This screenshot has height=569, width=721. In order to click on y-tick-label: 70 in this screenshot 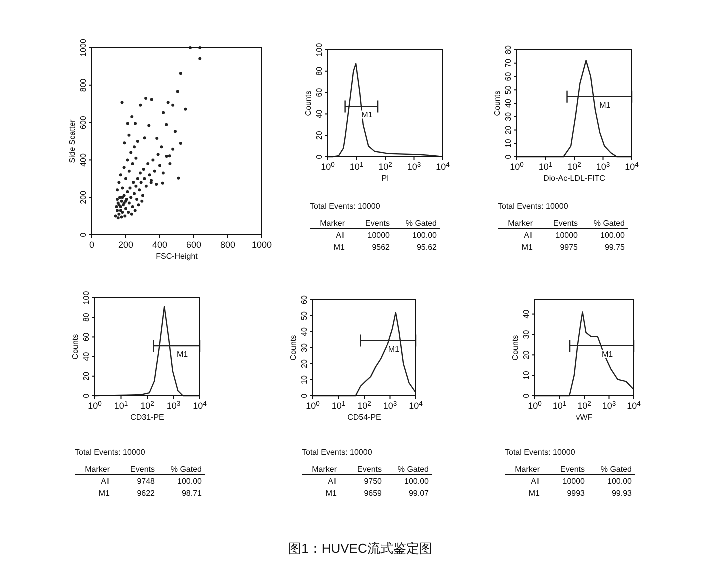, I will do `click(508, 63)`.